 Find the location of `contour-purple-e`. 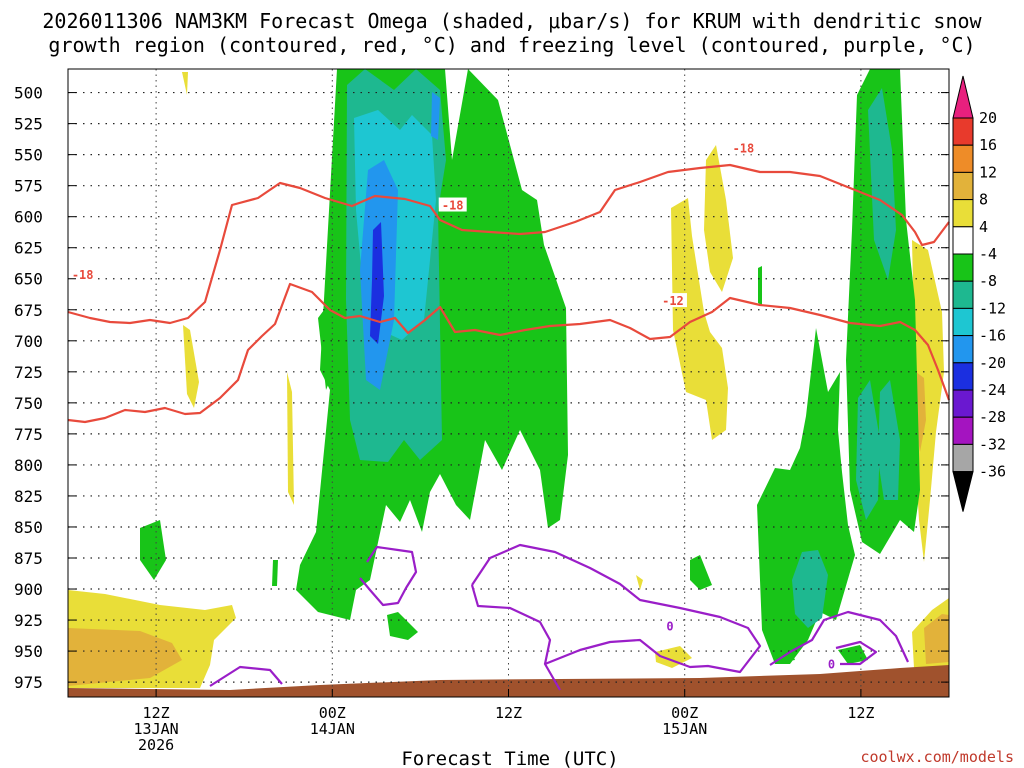

contour-purple-e is located at coordinates (839, 638).